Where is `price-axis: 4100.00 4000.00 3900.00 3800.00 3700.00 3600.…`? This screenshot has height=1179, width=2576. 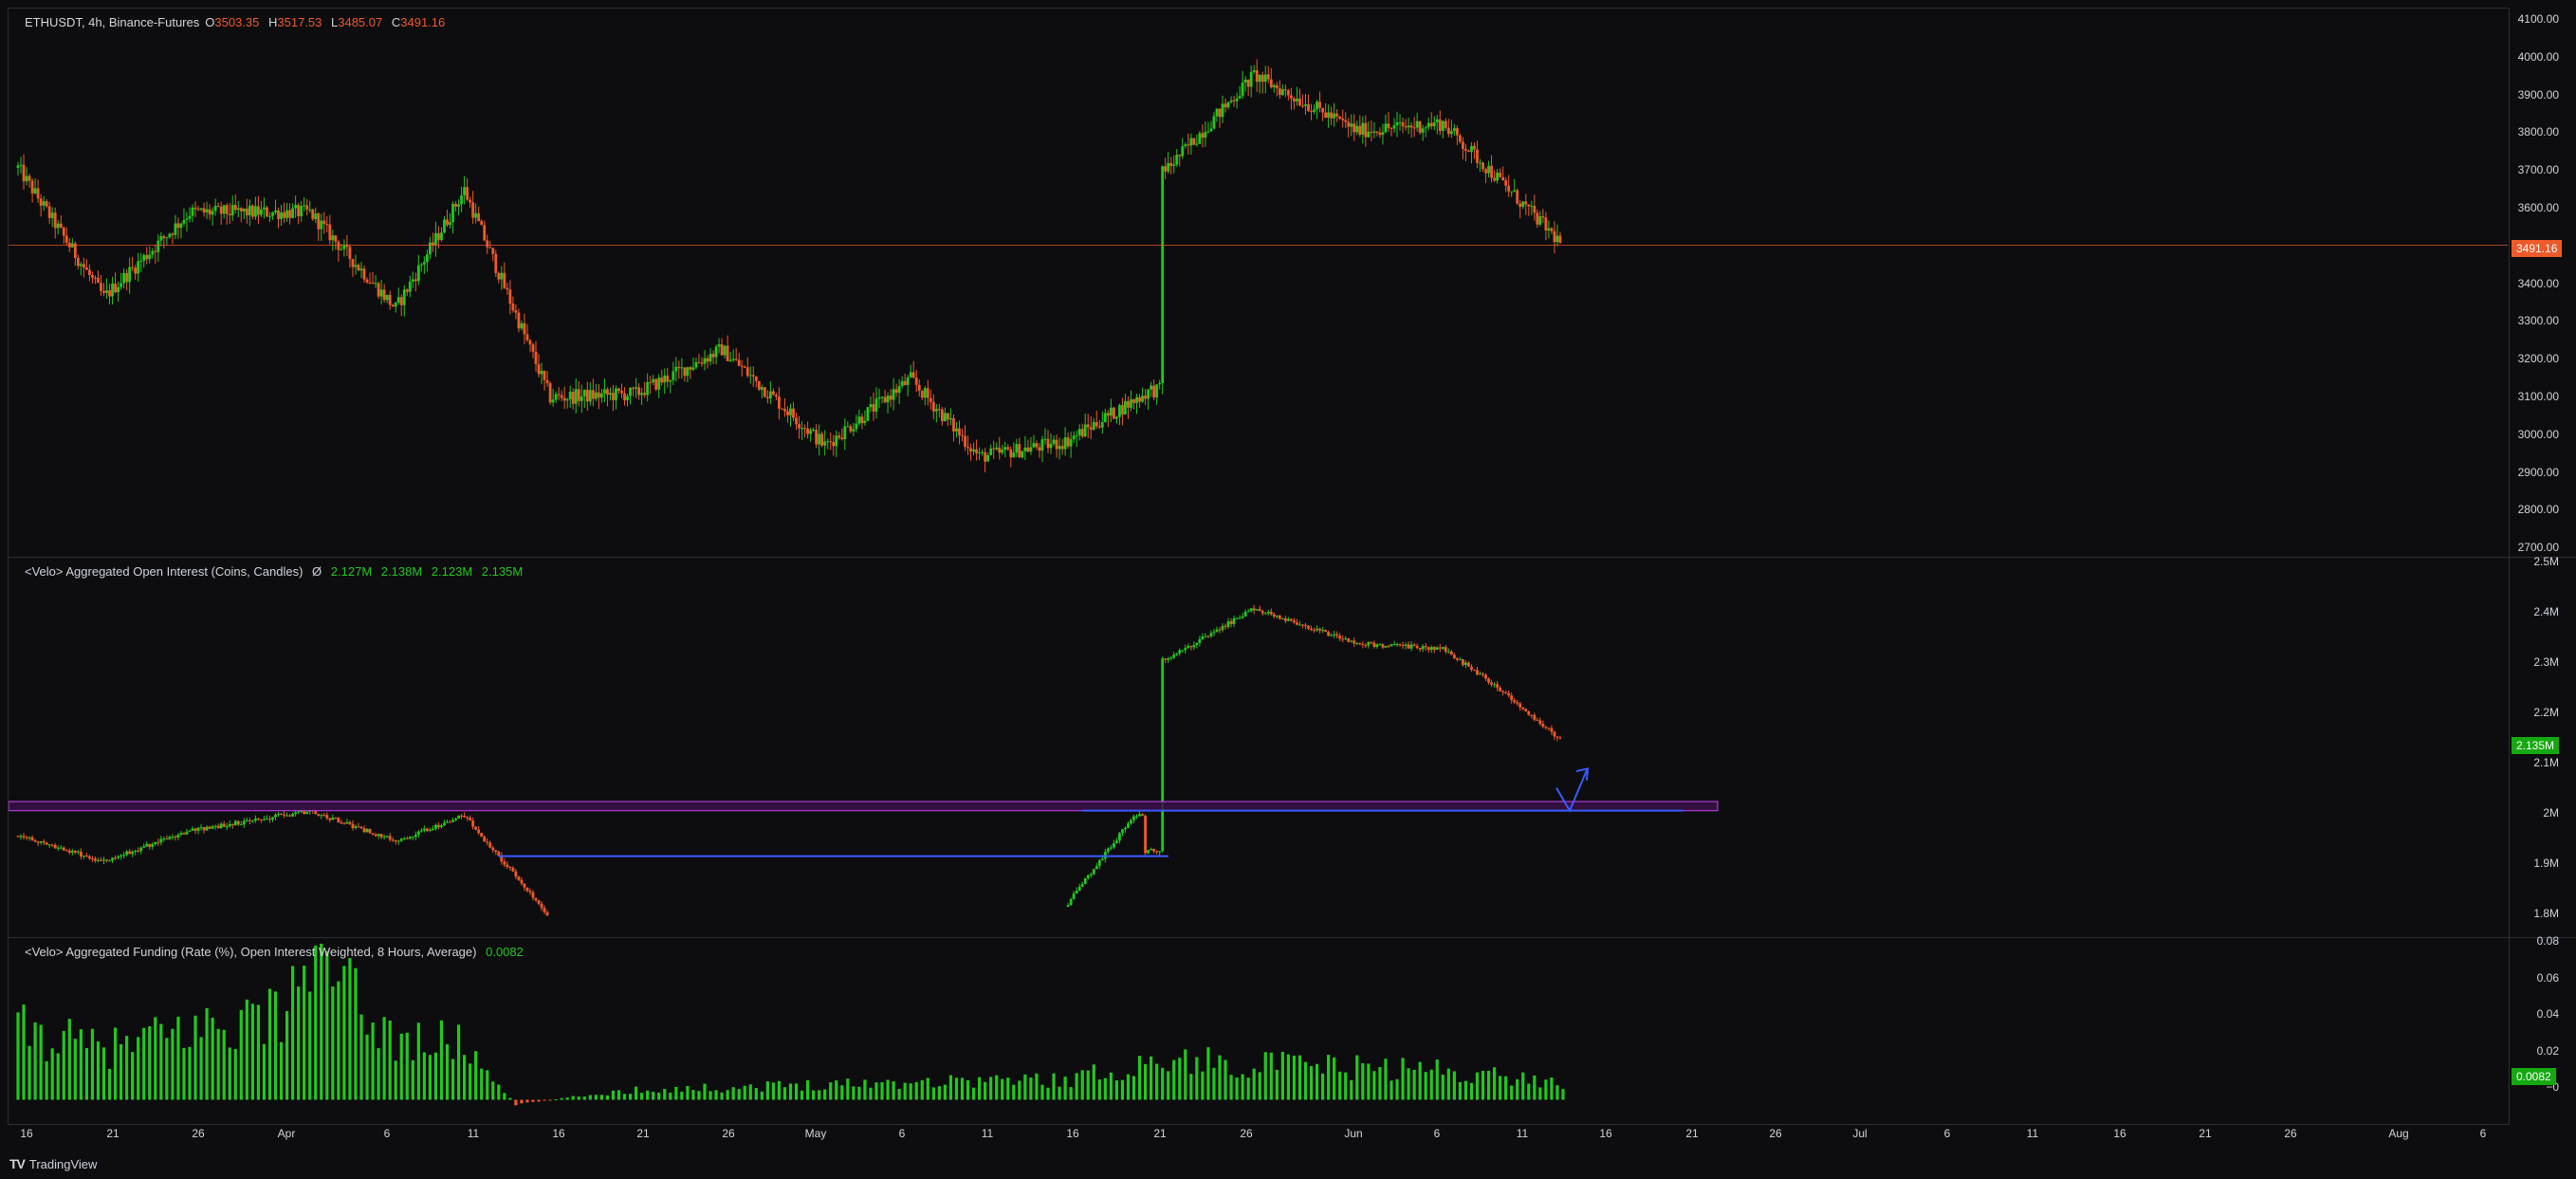 price-axis: 4100.00 4000.00 3900.00 3800.00 3700.00 3600.… is located at coordinates (2542, 283).